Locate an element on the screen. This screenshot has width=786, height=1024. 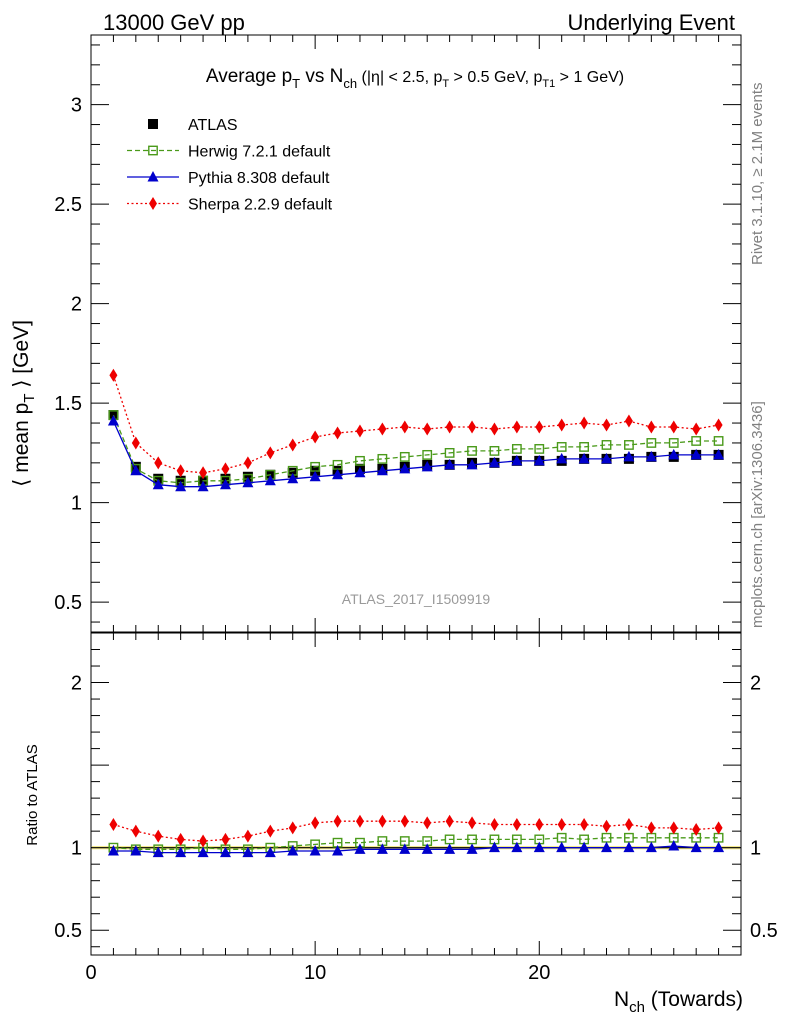
x-tick-label: 0 is located at coordinates (90, 973).